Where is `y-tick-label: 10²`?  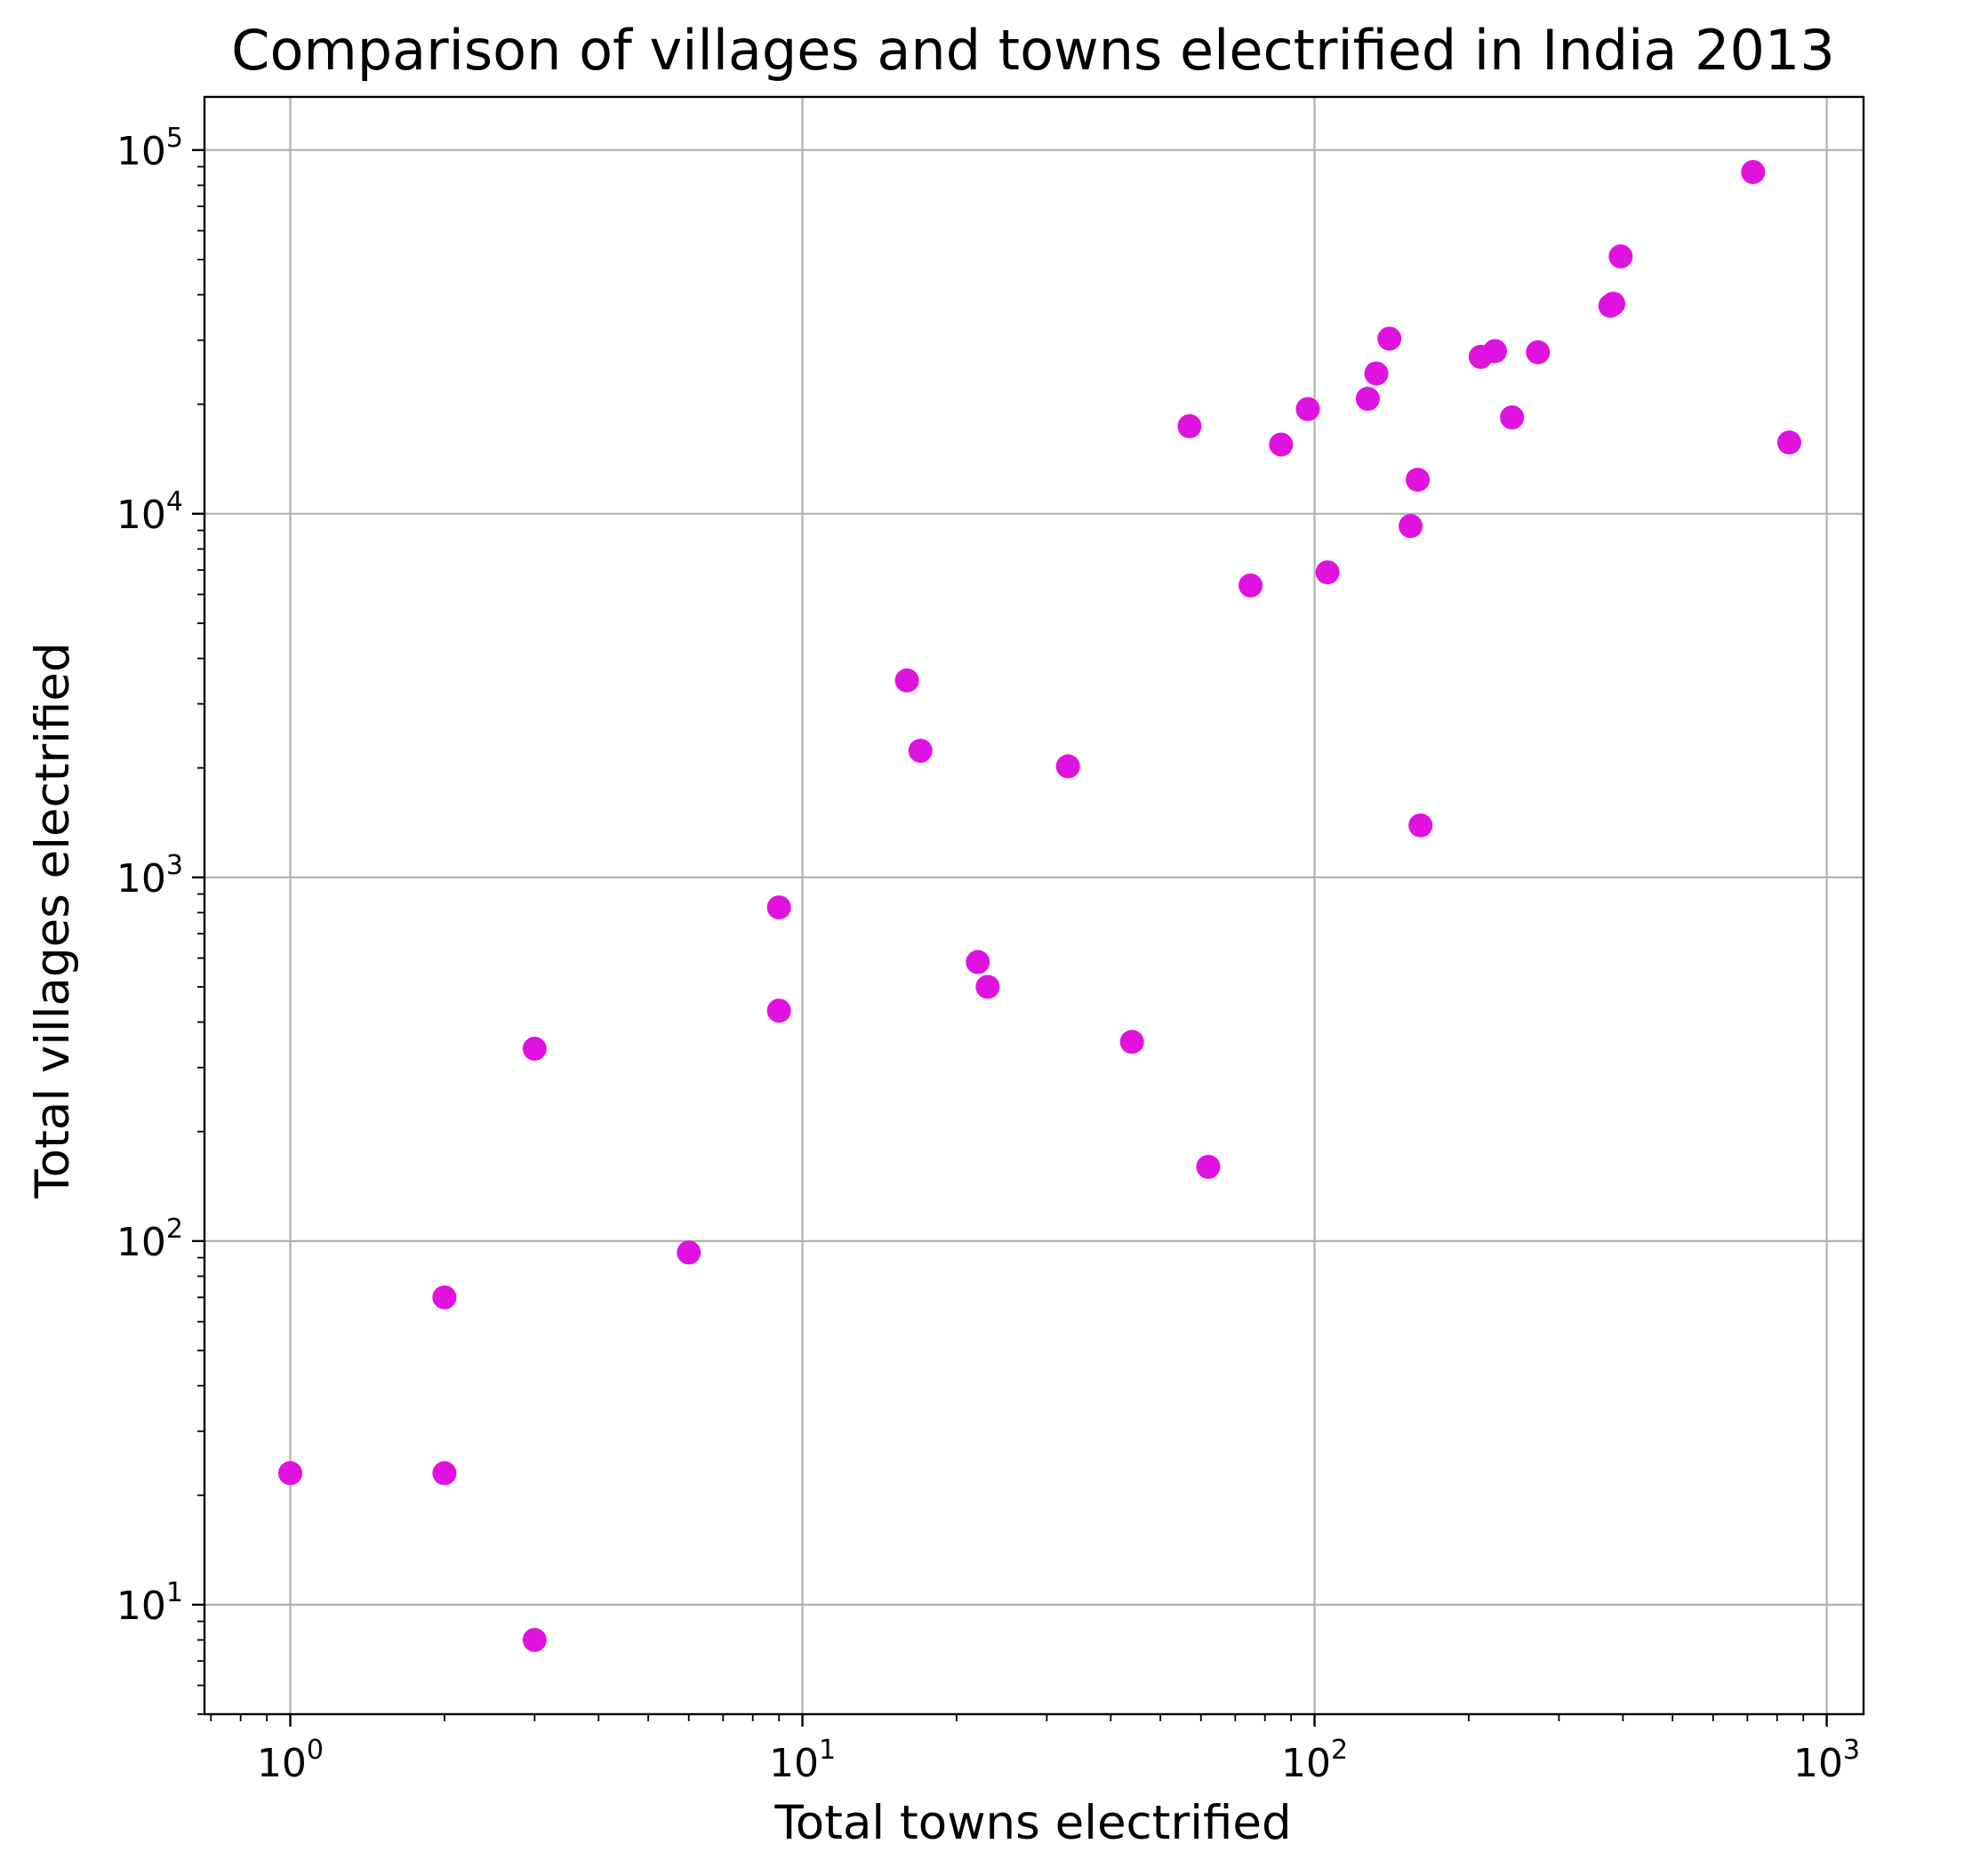
y-tick-label: 10² is located at coordinates (149, 1239).